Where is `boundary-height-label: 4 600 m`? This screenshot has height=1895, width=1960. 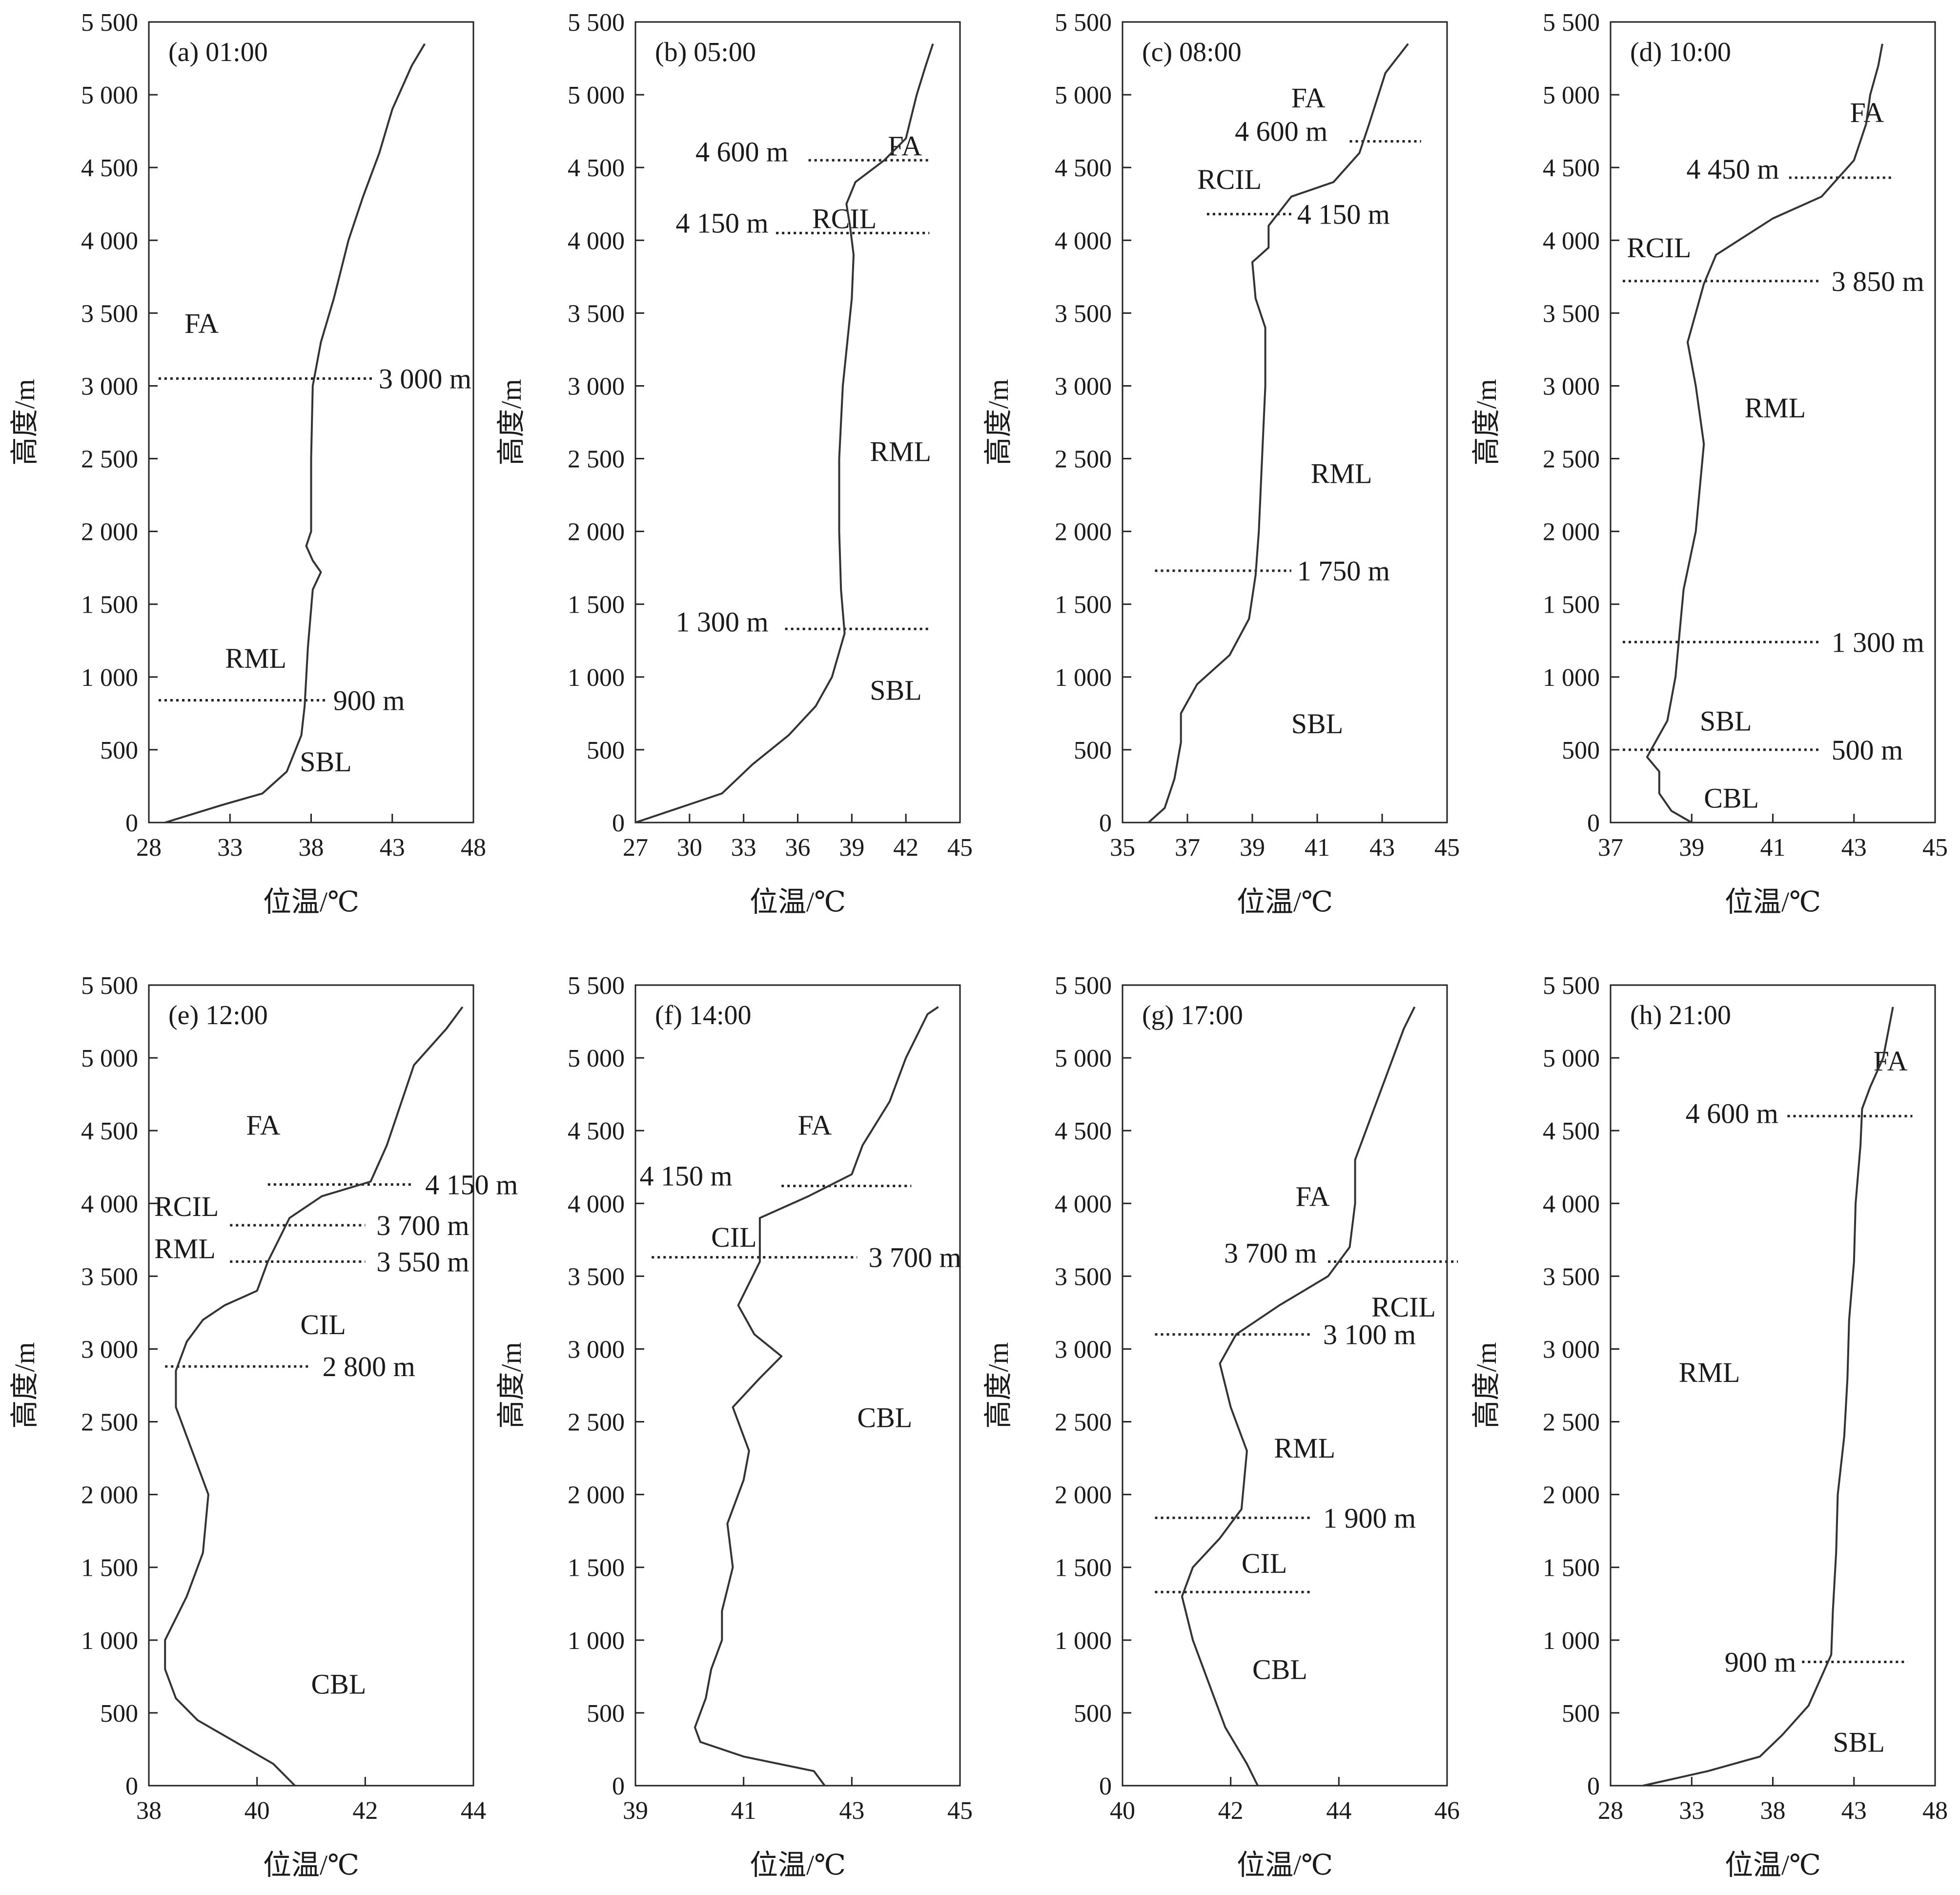
boundary-height-label: 4 600 m is located at coordinates (742, 151).